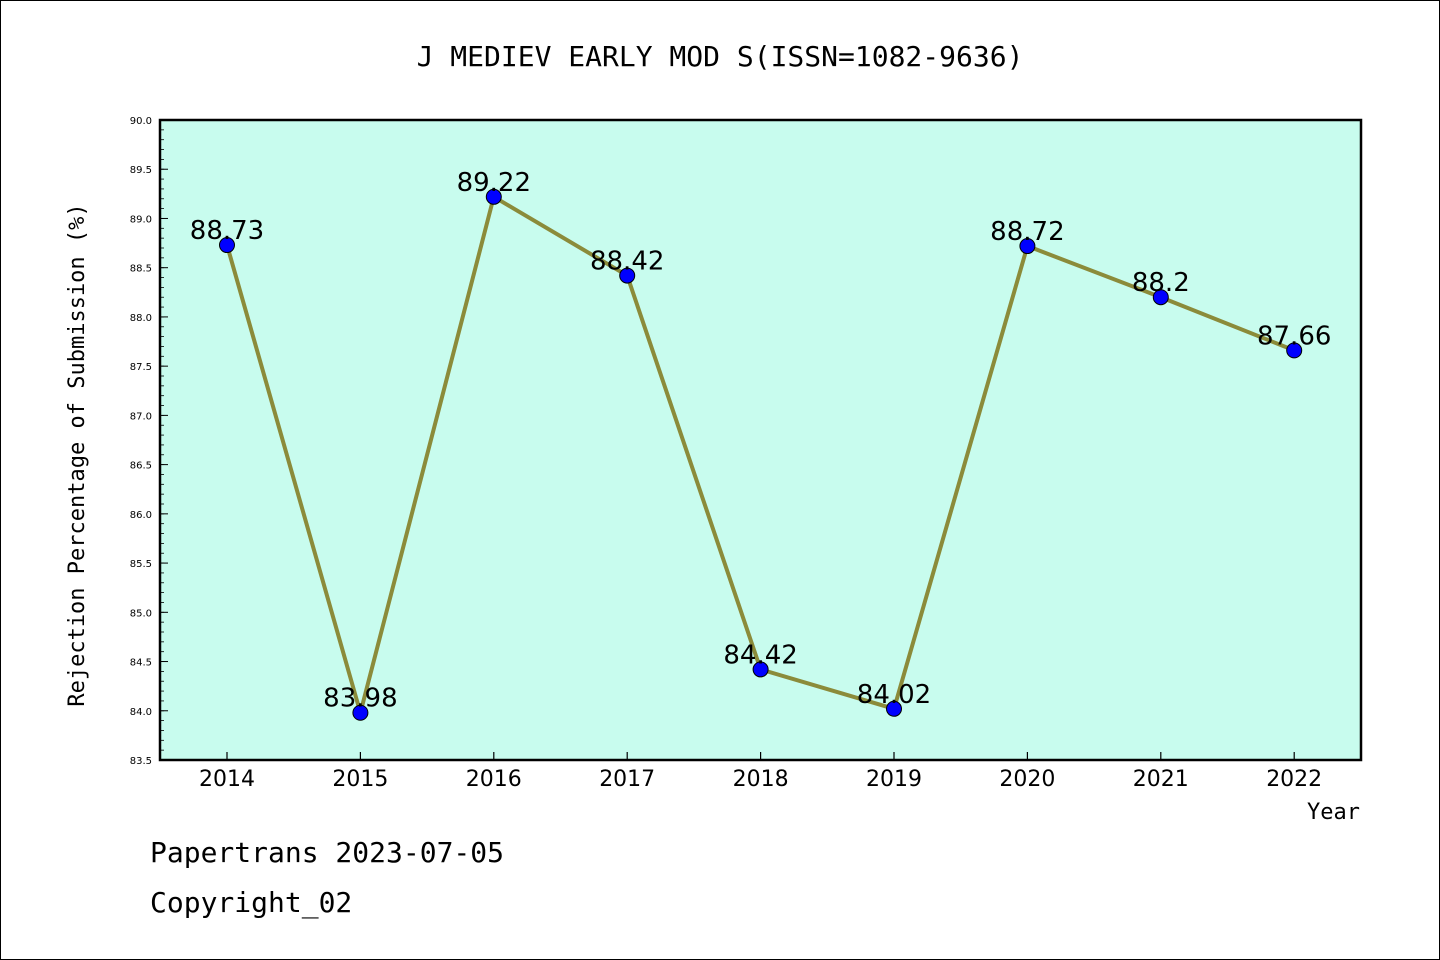 This screenshot has width=1440, height=960. I want to click on data-label: 87.66, so click(1294, 336).